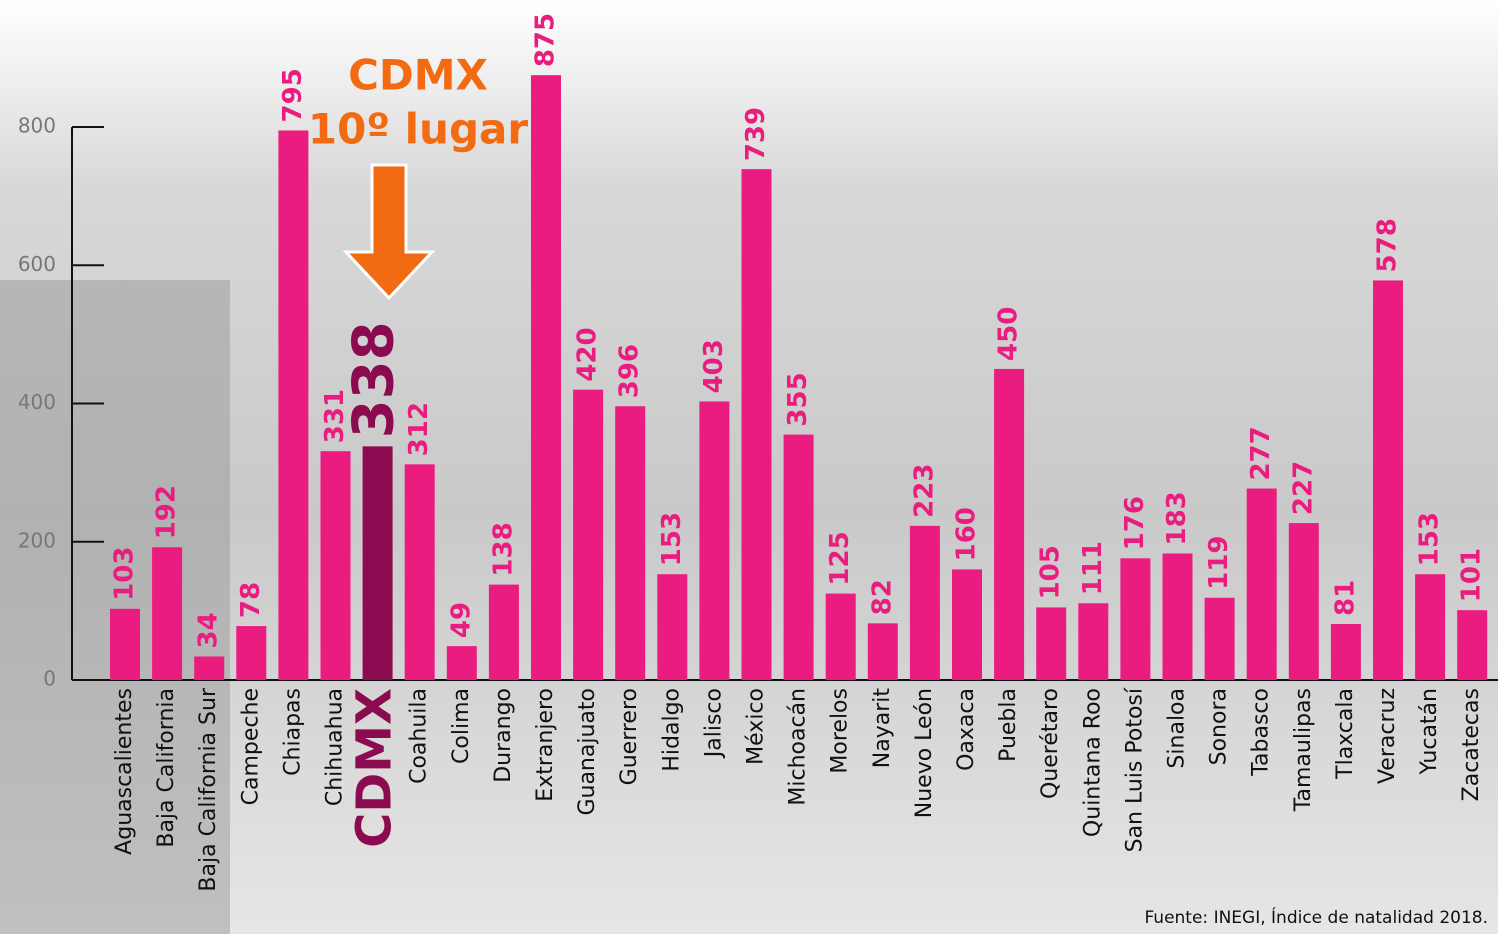 This screenshot has height=934, width=1498. Describe the element at coordinates (1219, 562) in the screenshot. I see `value-label: 119` at that location.